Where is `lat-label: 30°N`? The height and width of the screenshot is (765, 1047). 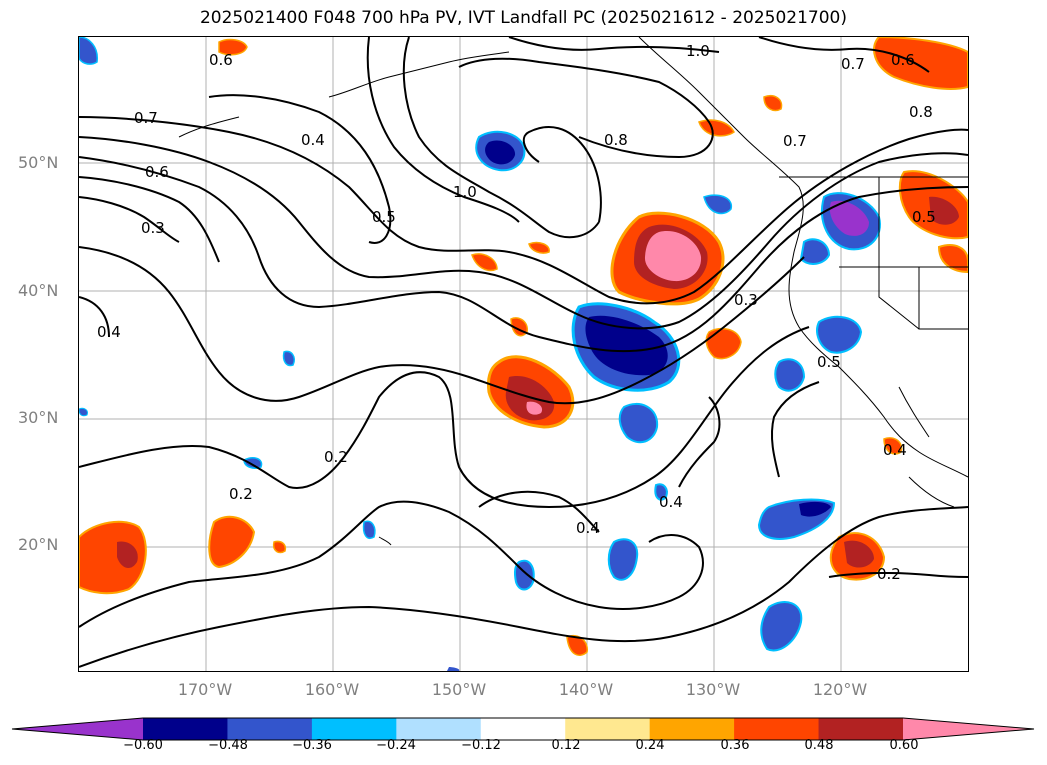
lat-label: 30°N is located at coordinates (38, 417).